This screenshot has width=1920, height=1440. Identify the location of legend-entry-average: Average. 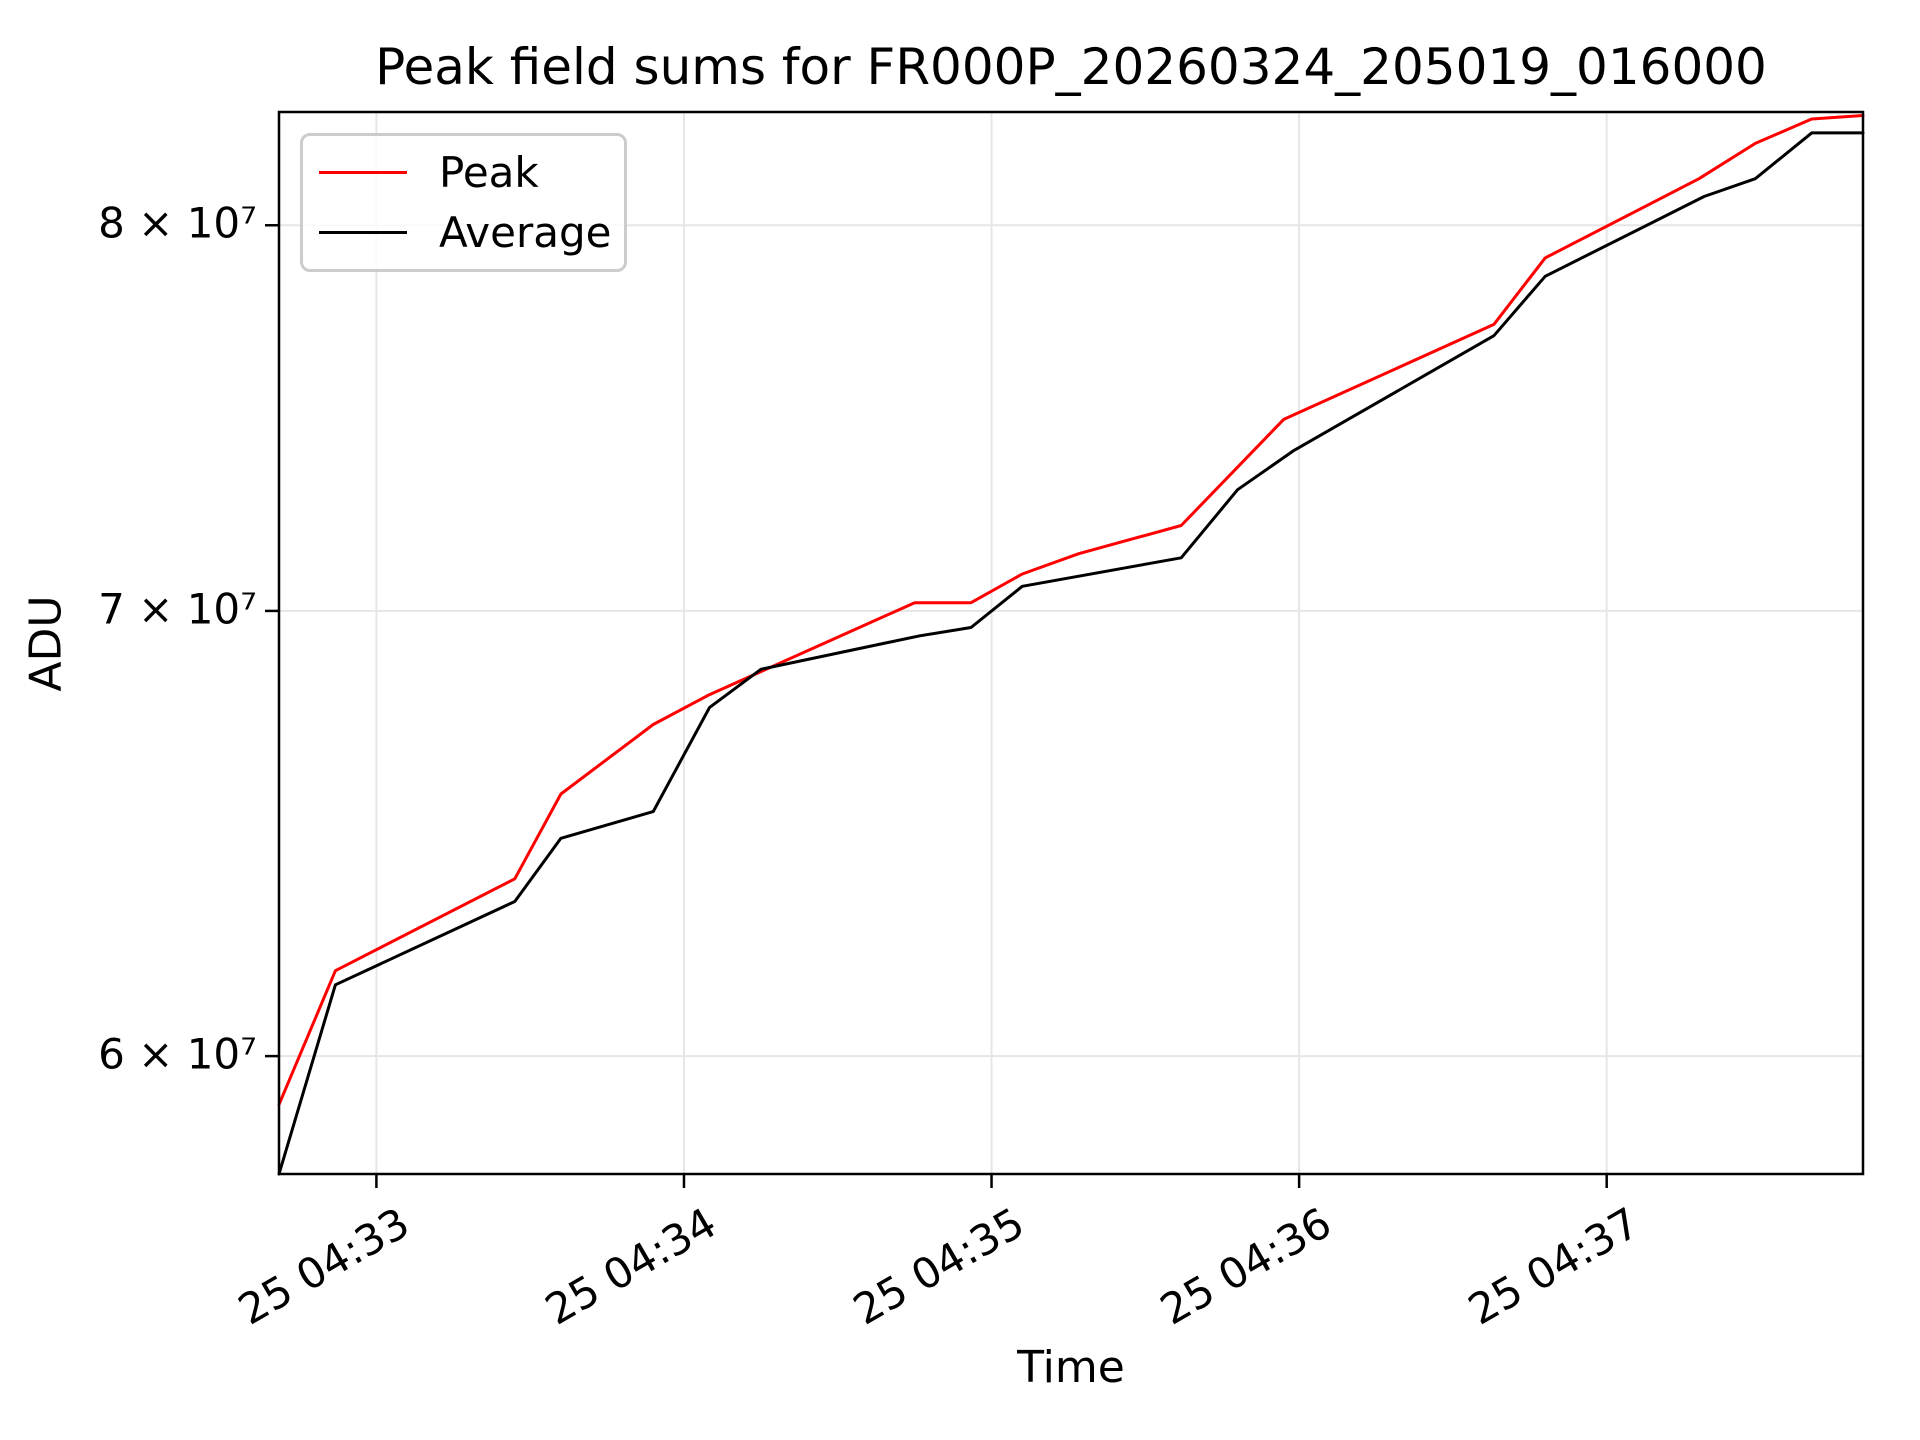
(463, 232).